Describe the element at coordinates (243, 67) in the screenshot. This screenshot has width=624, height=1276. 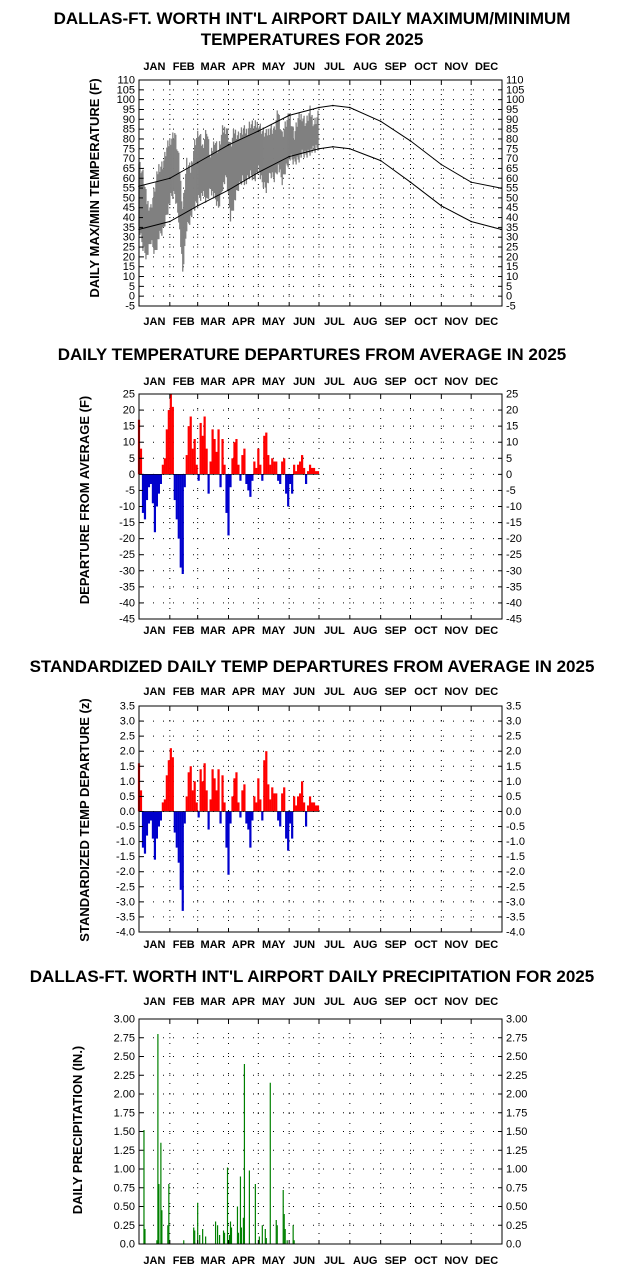
I see `month-label-top: APR` at that location.